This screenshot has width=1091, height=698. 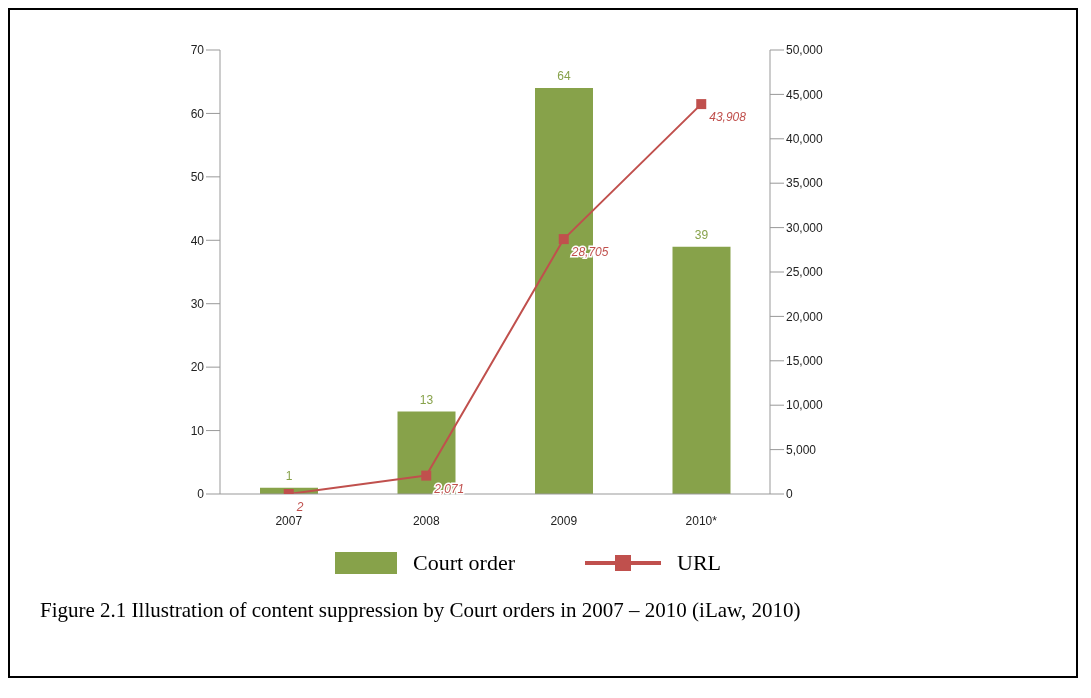 I want to click on bar, so click(x=701, y=370).